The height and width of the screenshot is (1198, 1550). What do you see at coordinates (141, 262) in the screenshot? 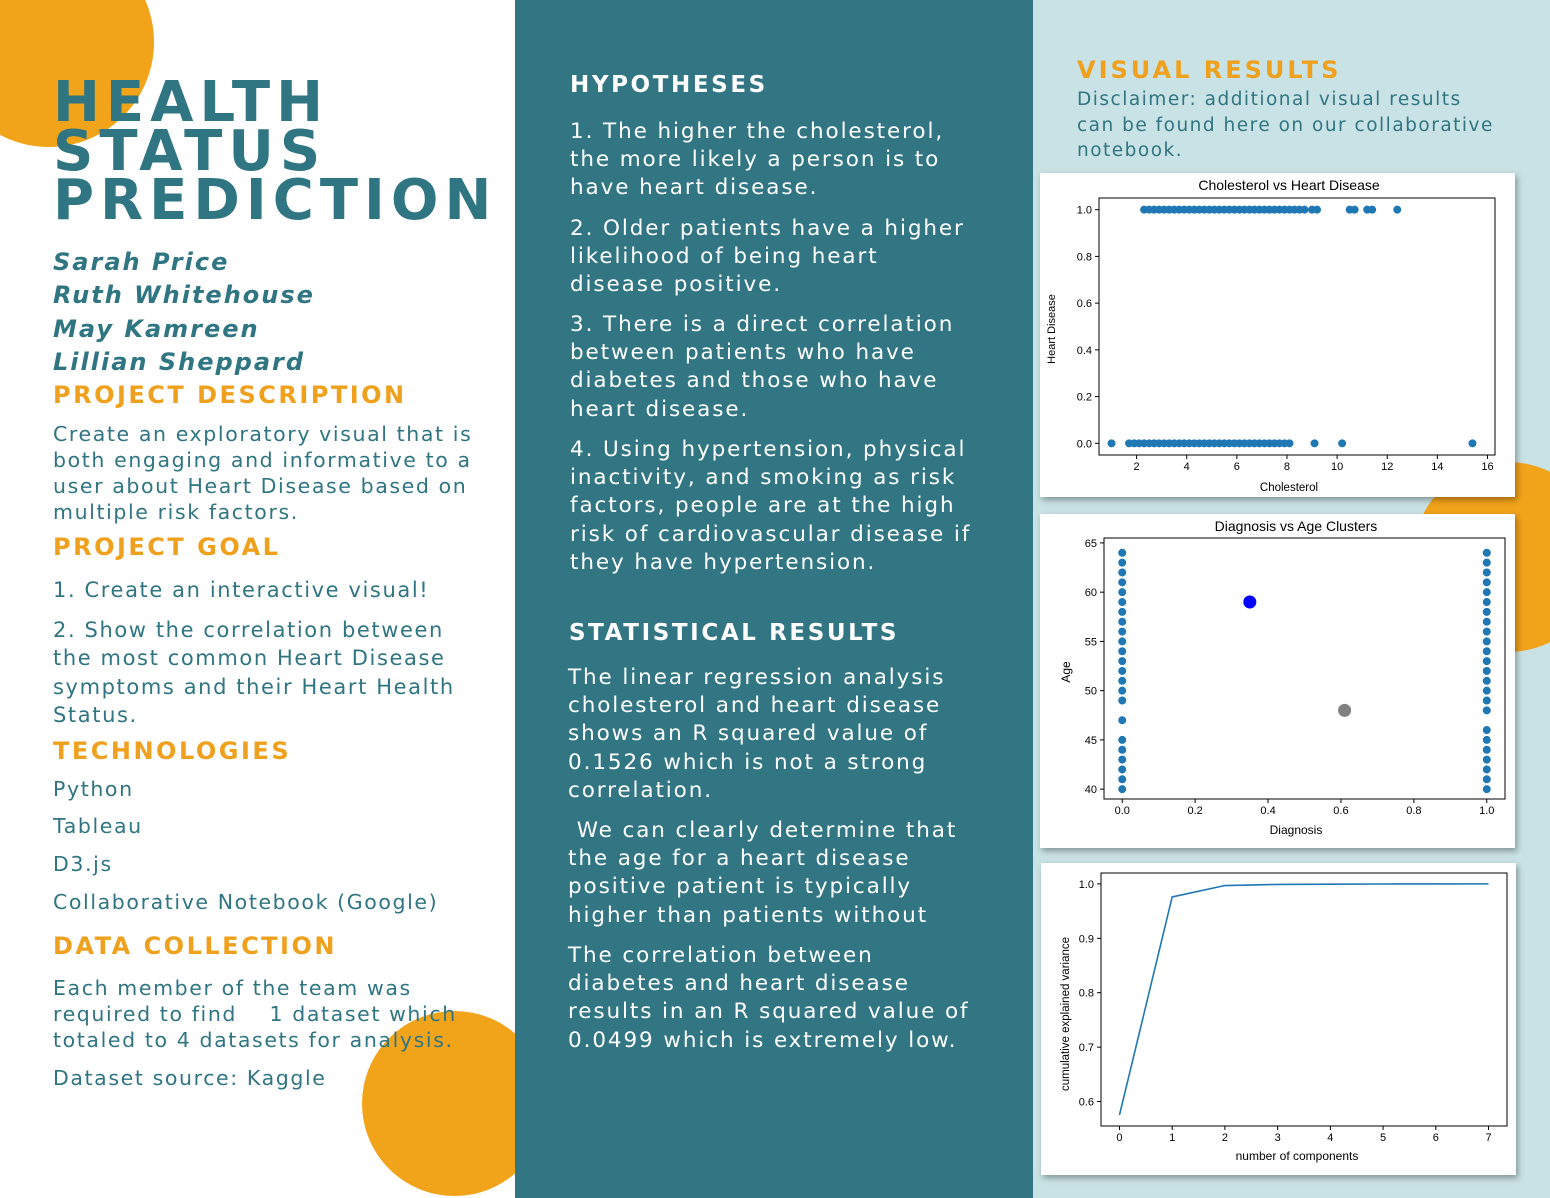
I see `author-name: Sarah Price` at bounding box center [141, 262].